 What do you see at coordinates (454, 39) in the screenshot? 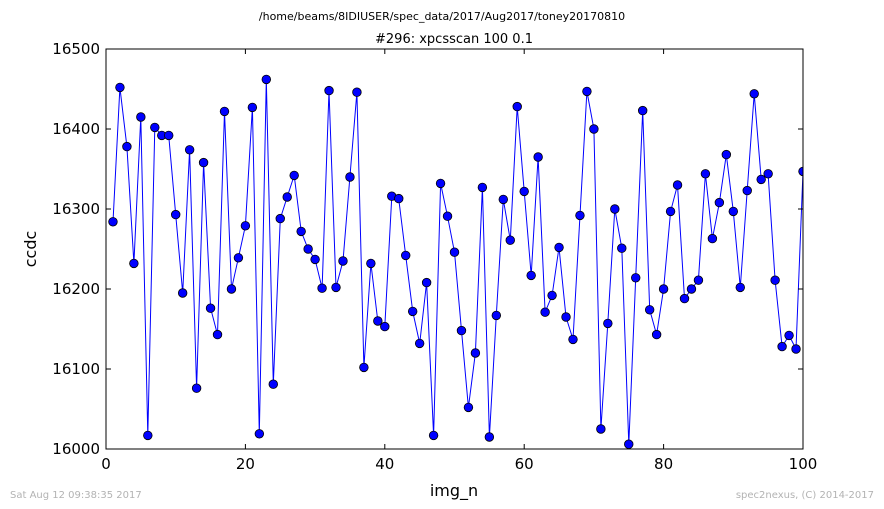
I see `chart-title: #296: xpcsscan 100 0.1` at bounding box center [454, 39].